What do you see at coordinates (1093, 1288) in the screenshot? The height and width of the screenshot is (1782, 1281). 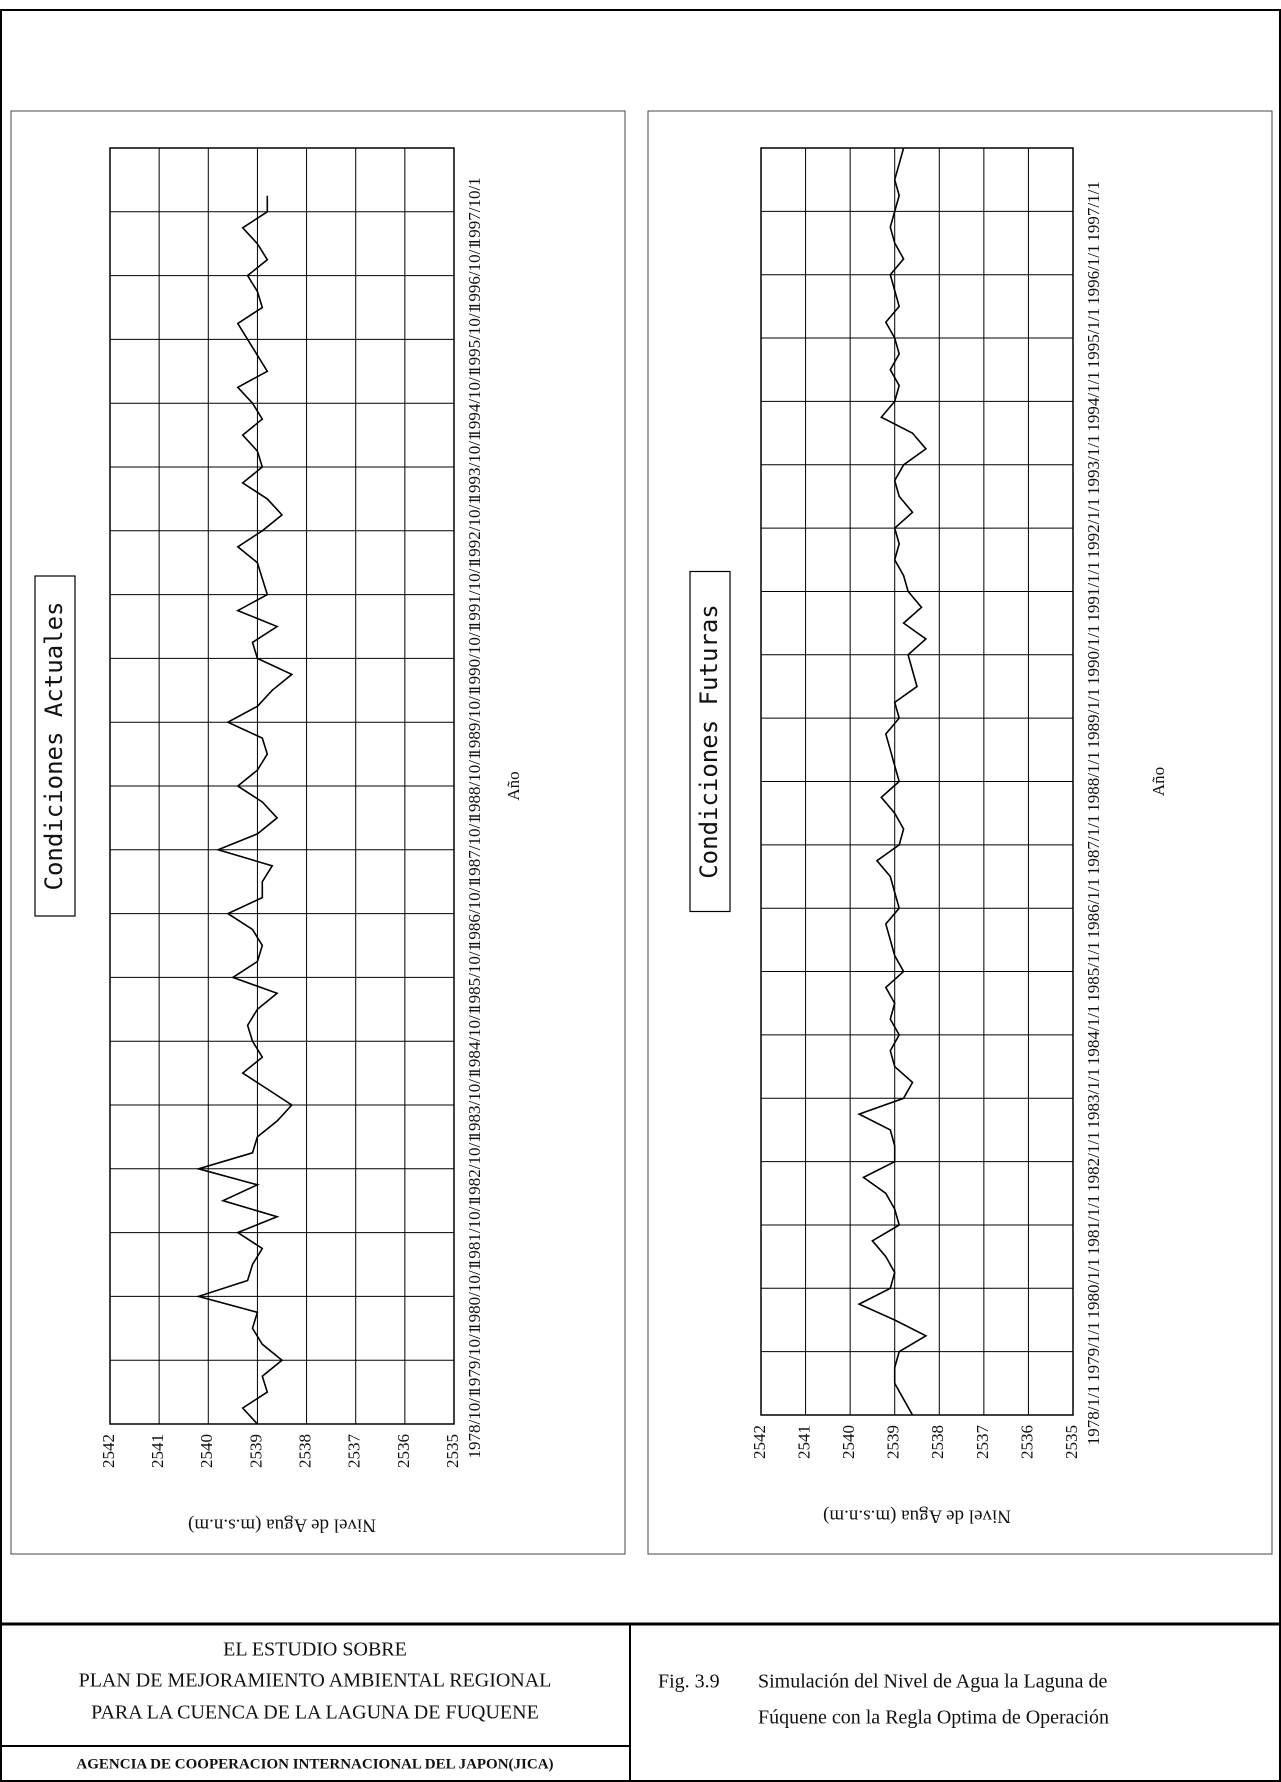 I see `x-tick-label: 1980/1/1` at bounding box center [1093, 1288].